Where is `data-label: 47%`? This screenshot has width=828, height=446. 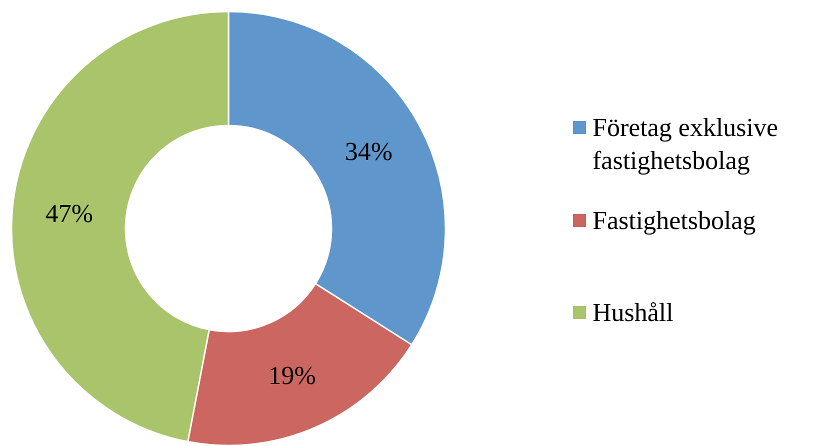 data-label: 47% is located at coordinates (69, 213).